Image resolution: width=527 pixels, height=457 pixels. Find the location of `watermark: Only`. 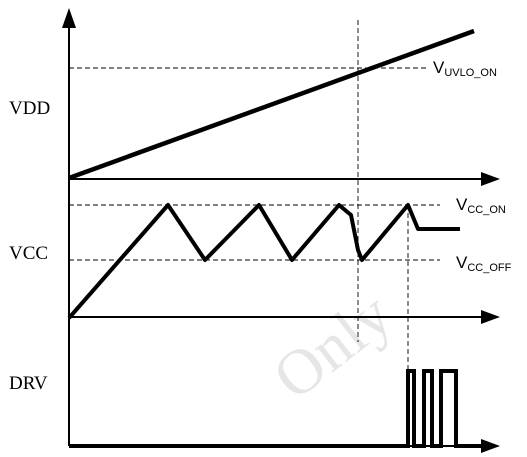

watermark: Only is located at coordinates (332, 345).